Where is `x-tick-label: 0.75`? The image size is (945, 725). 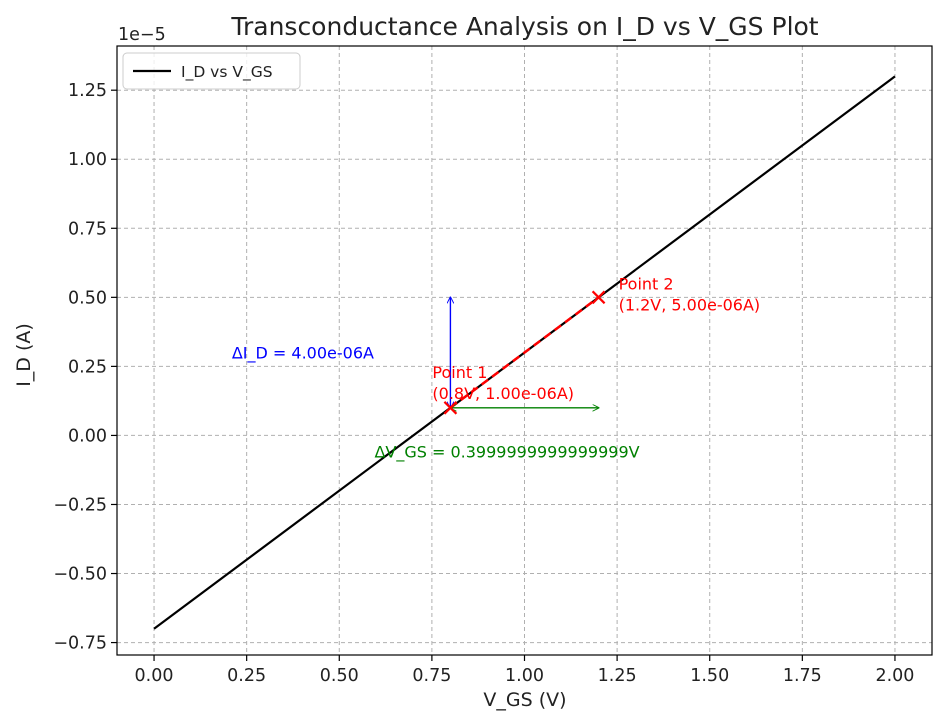
x-tick-label: 0.75 is located at coordinates (431, 676).